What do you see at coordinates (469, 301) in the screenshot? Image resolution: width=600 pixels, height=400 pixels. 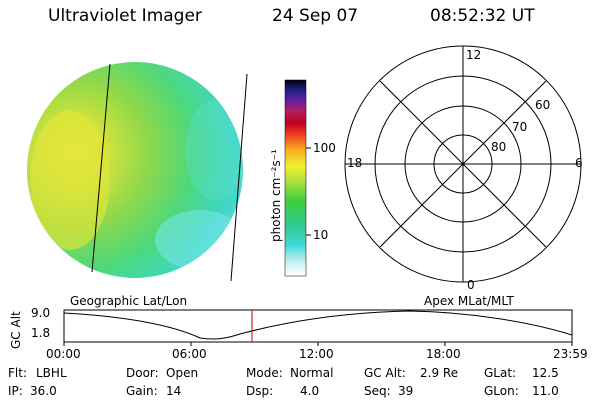 I see `apex-mlat-mlt-label: Apex MLat/MLT` at bounding box center [469, 301].